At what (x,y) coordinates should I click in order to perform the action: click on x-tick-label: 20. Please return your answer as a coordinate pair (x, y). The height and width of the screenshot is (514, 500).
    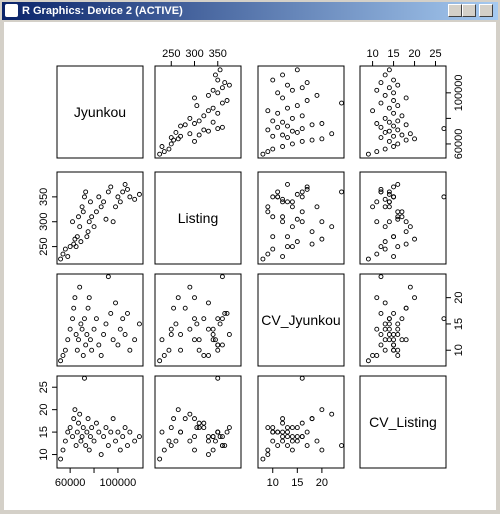
    Looking at the image, I should click on (322, 483).